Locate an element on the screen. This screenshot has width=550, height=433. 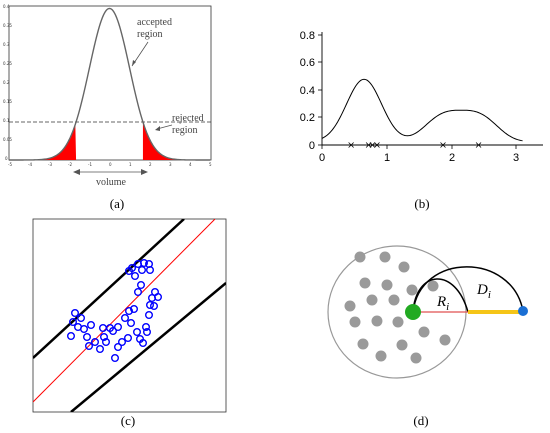
accepted-region-label-line2: region is located at coordinates (150, 34).